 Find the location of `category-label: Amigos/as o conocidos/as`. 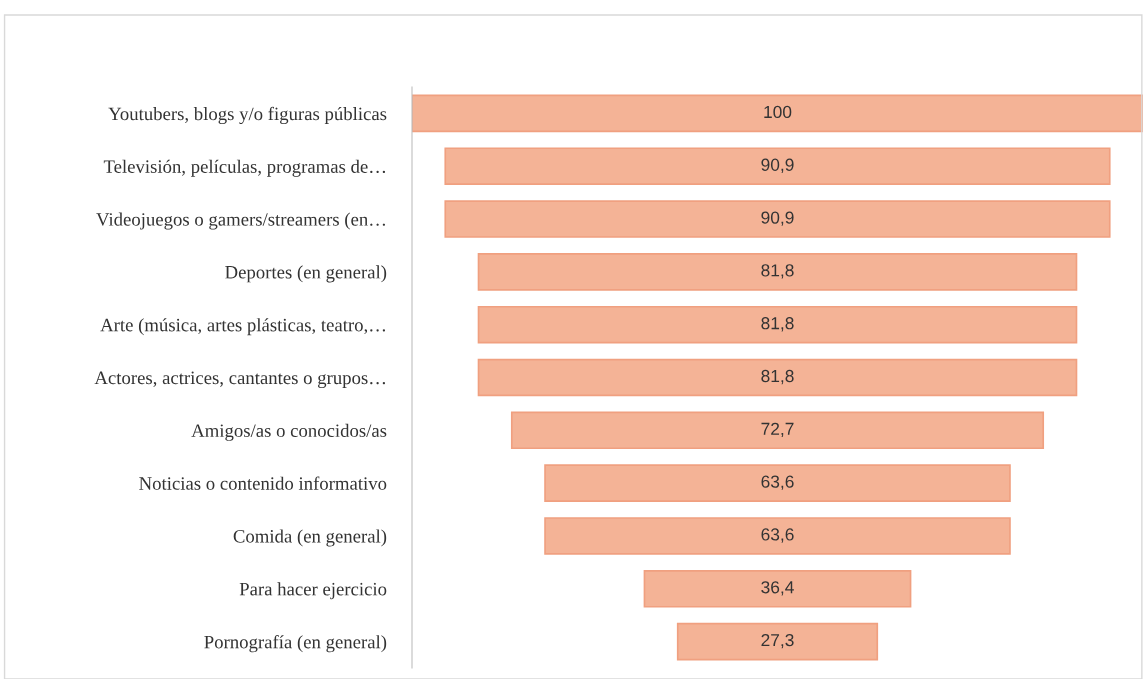

category-label: Amigos/as o conocidos/as is located at coordinates (289, 432).